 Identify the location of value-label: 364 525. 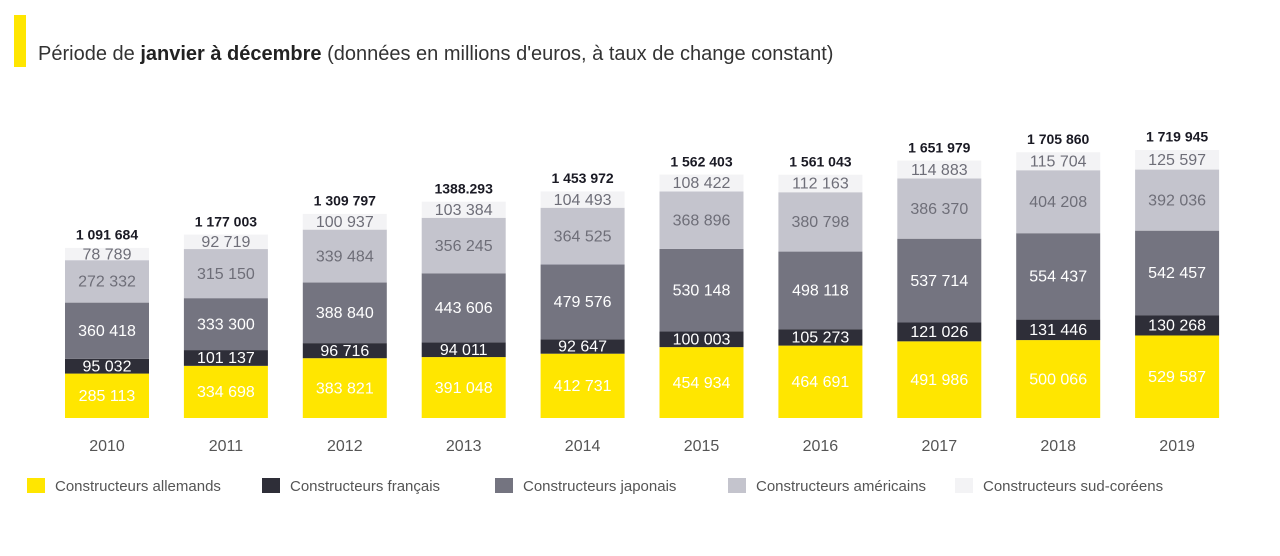
(583, 236).